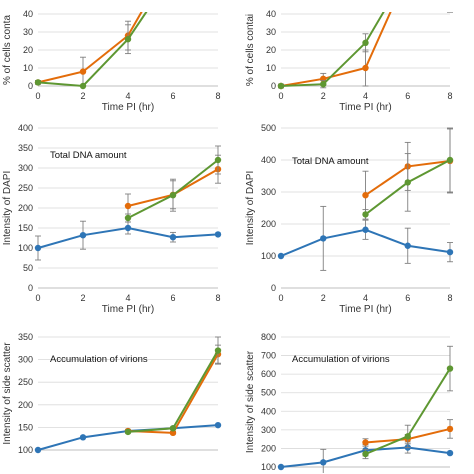 This screenshot has height=474, width=474. What do you see at coordinates (7, 50) in the screenshot?
I see `y-axis-label: % of cells conta` at bounding box center [7, 50].